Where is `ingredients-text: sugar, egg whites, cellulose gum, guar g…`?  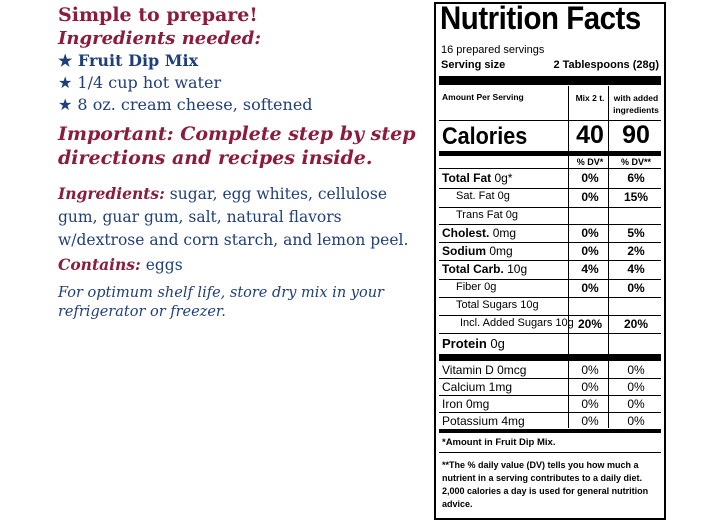
ingredients-text: sugar, egg whites, cellulose gum, guar g… is located at coordinates (233, 217).